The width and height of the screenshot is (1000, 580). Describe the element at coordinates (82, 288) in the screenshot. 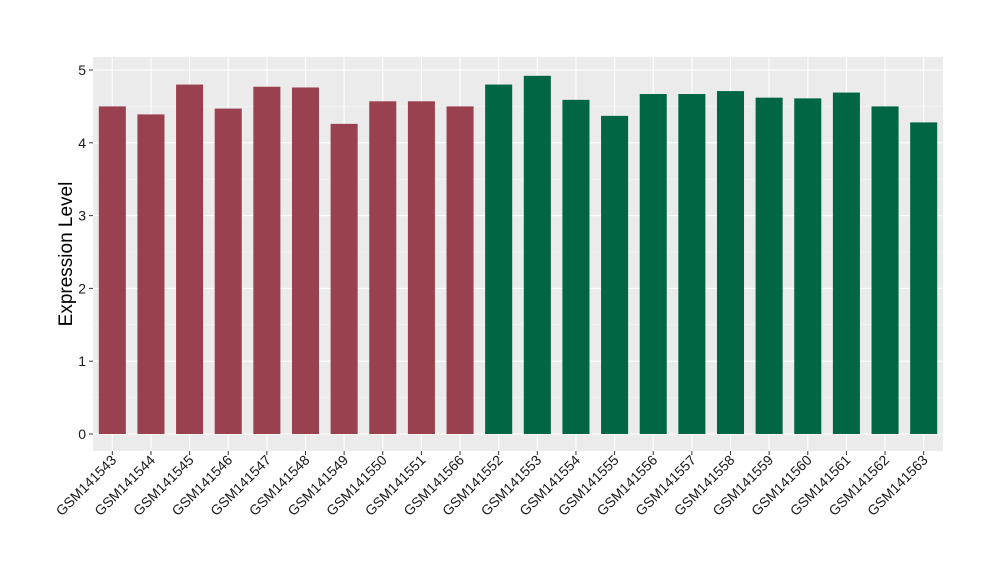

I see `y-tick-label: 2` at that location.